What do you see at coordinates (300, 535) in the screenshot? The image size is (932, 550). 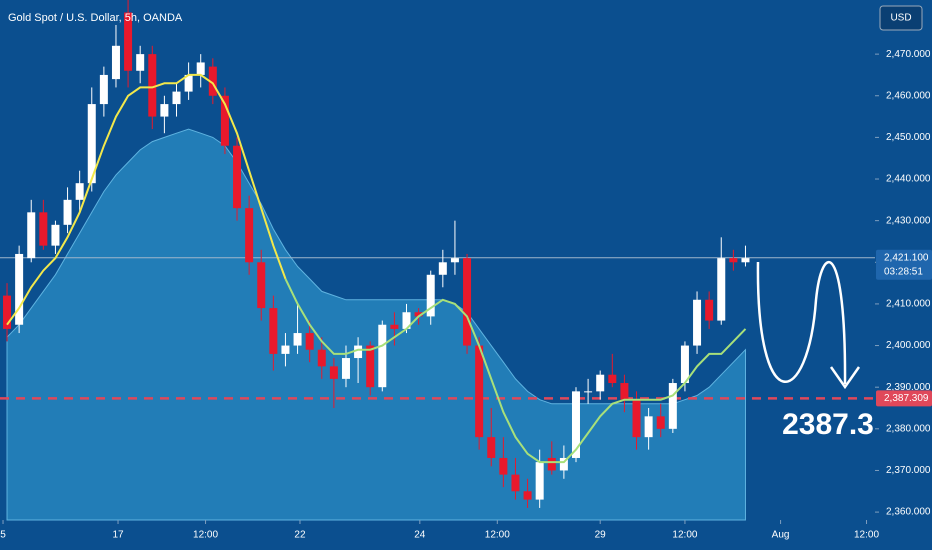 I see `x-tick-label: 22` at bounding box center [300, 535].